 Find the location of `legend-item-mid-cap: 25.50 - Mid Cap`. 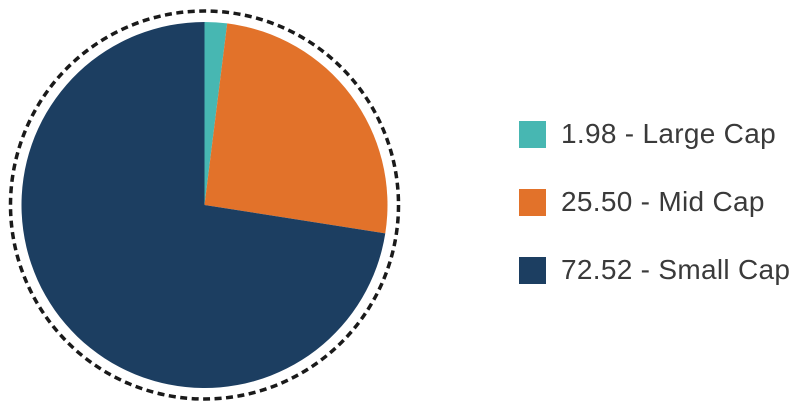

legend-item-mid-cap: 25.50 - Mid Cap is located at coordinates (654, 202).